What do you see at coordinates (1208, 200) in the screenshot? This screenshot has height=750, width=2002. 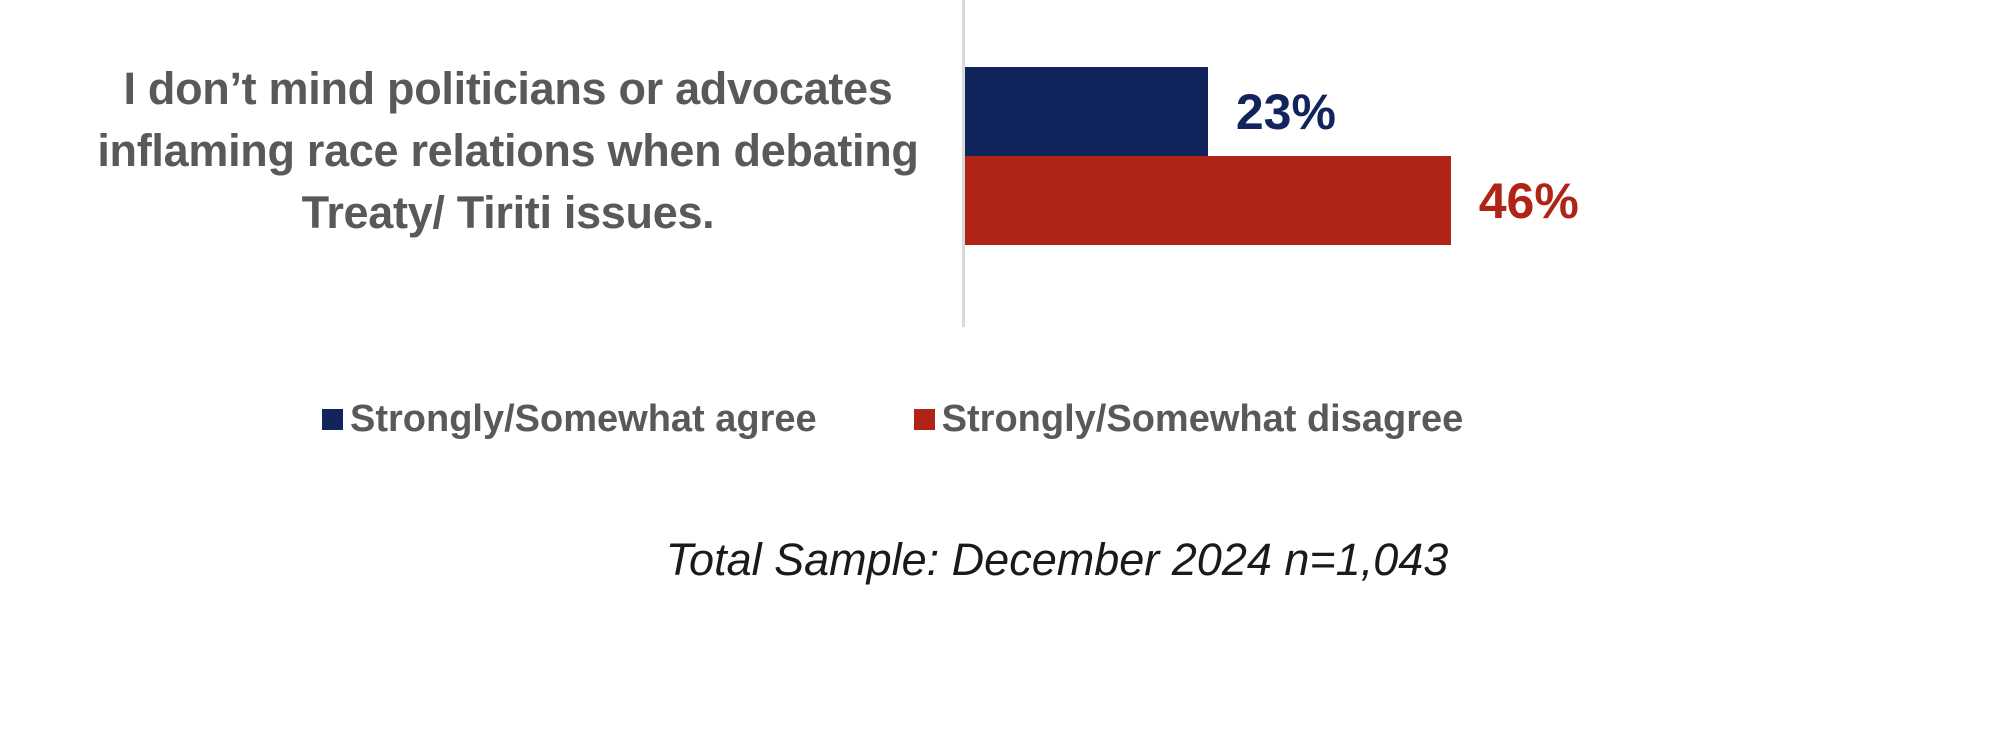 I see `bar-disagree` at bounding box center [1208, 200].